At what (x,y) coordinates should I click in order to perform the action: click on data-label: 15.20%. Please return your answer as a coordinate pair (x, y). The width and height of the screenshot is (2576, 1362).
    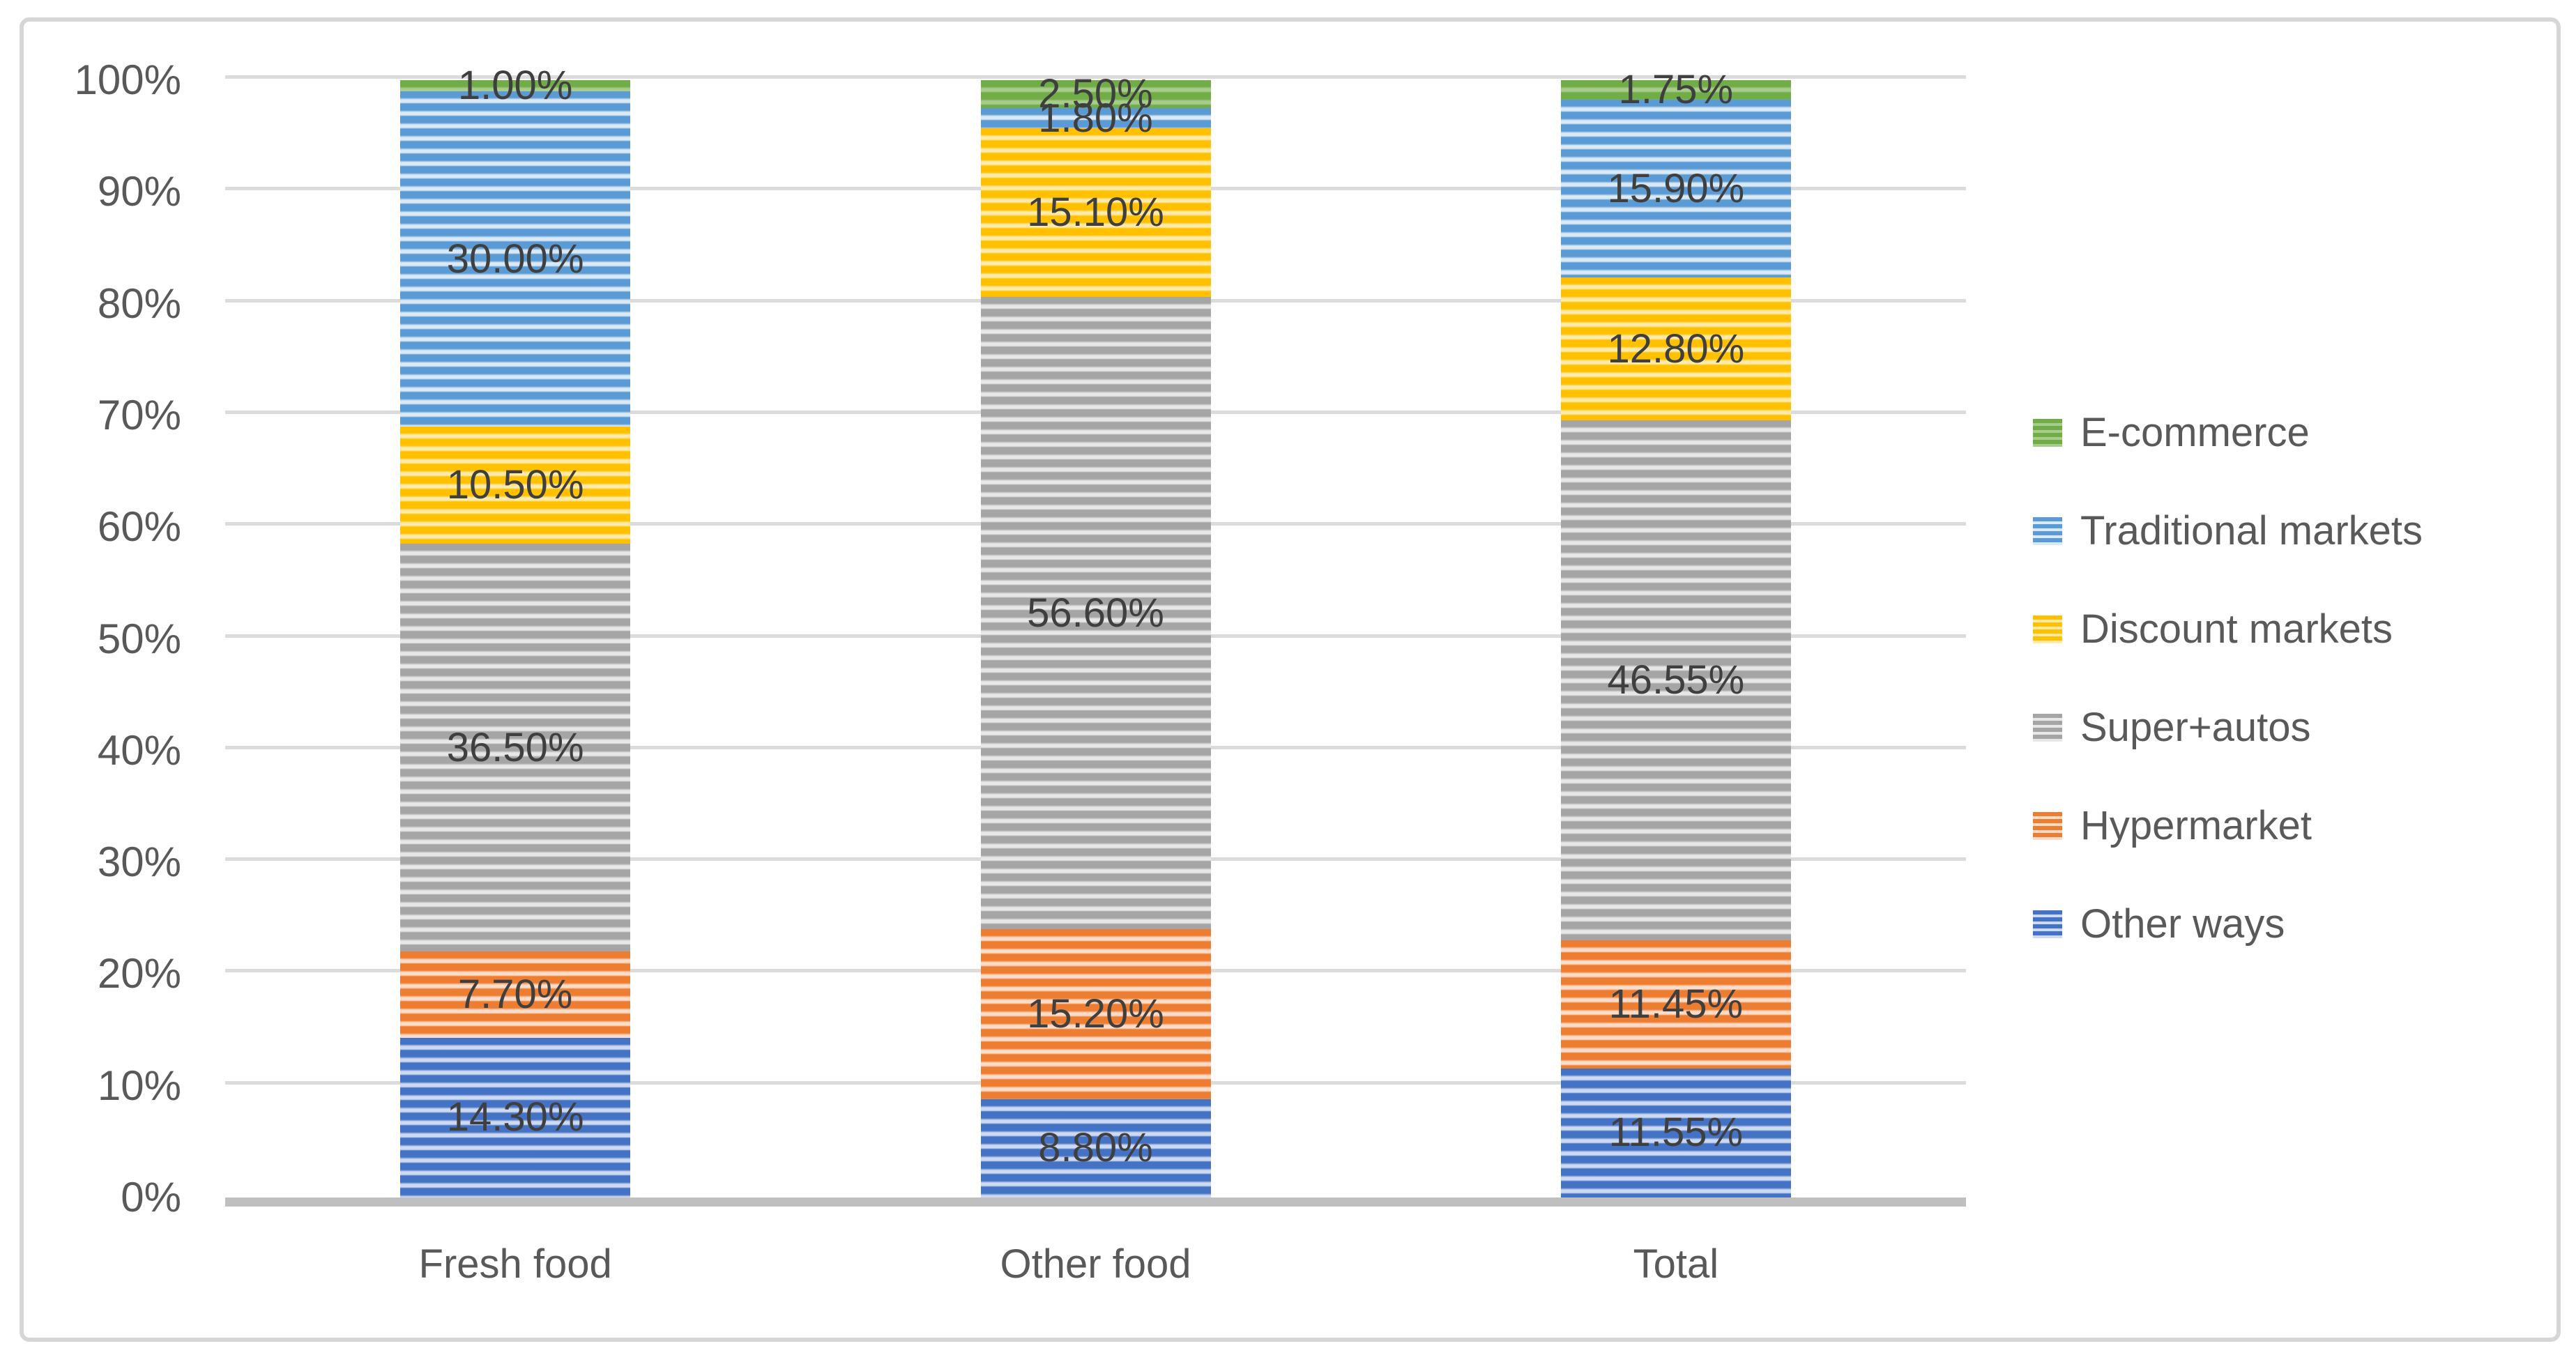
    Looking at the image, I should click on (1095, 1014).